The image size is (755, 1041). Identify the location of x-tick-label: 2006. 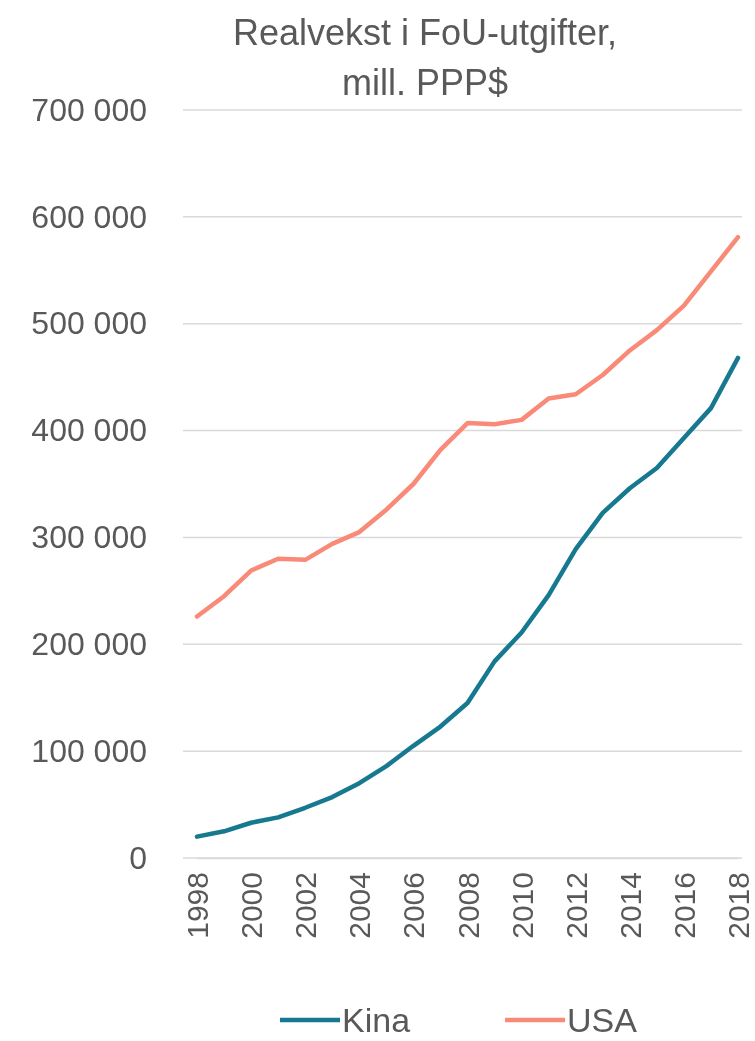
(414, 905).